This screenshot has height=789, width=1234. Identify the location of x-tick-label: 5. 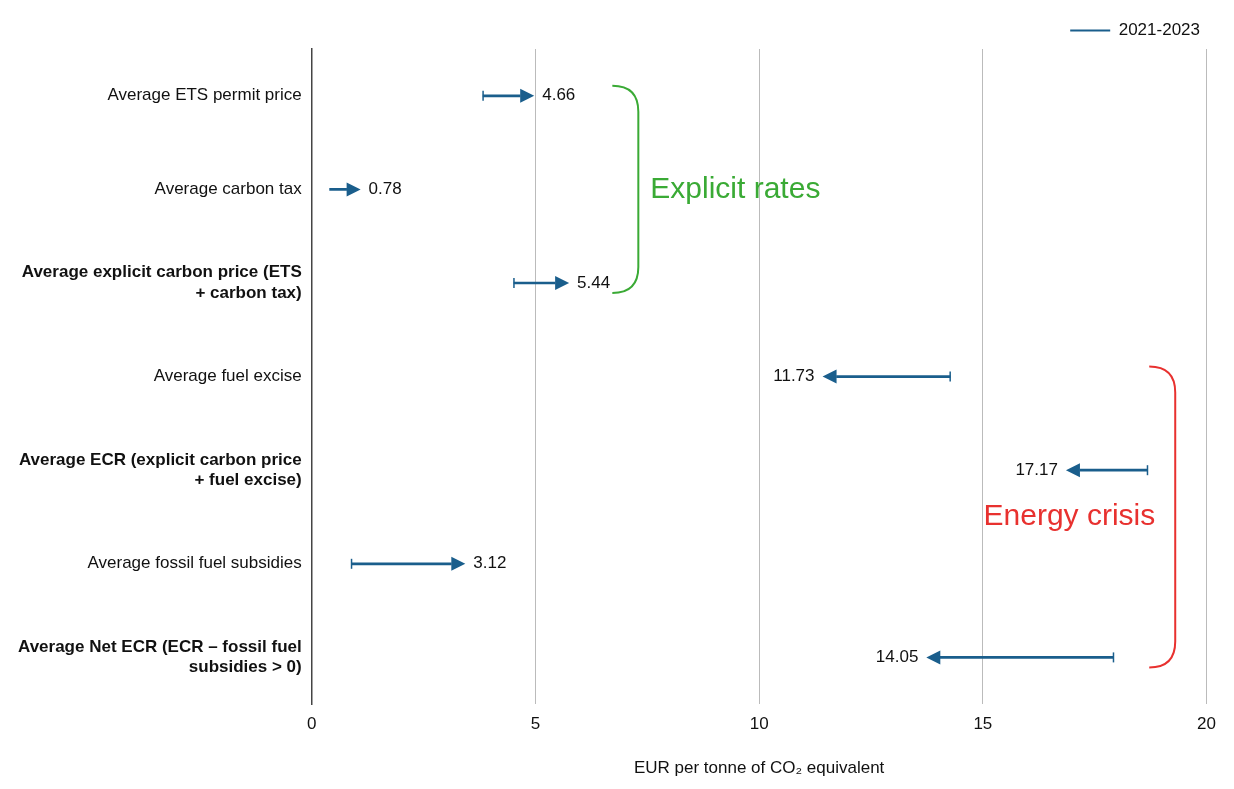
(535, 724).